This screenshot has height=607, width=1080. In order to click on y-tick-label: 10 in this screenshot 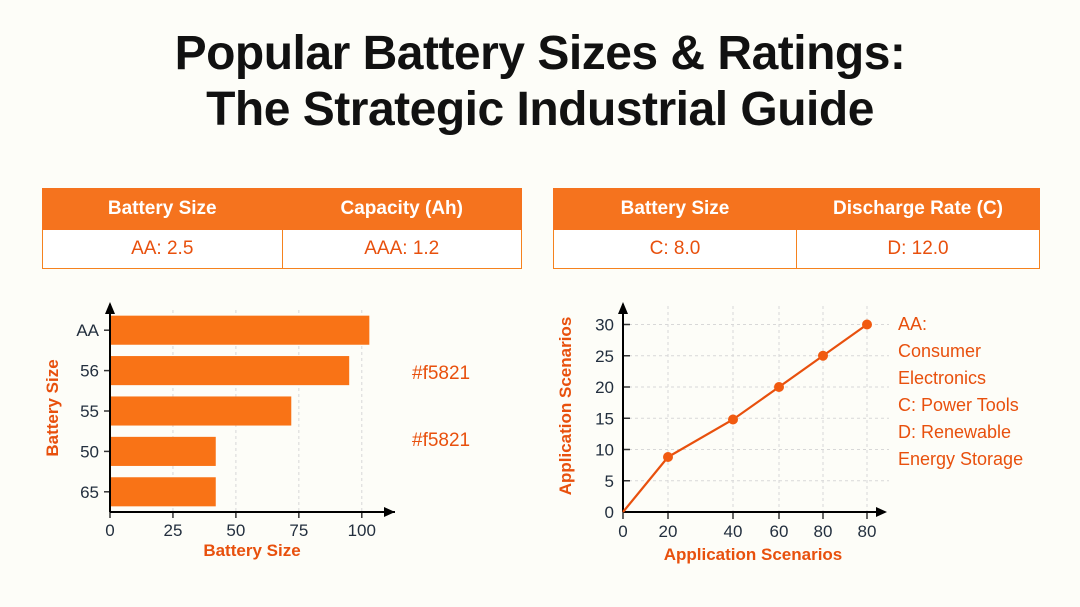, I will do `click(604, 450)`.